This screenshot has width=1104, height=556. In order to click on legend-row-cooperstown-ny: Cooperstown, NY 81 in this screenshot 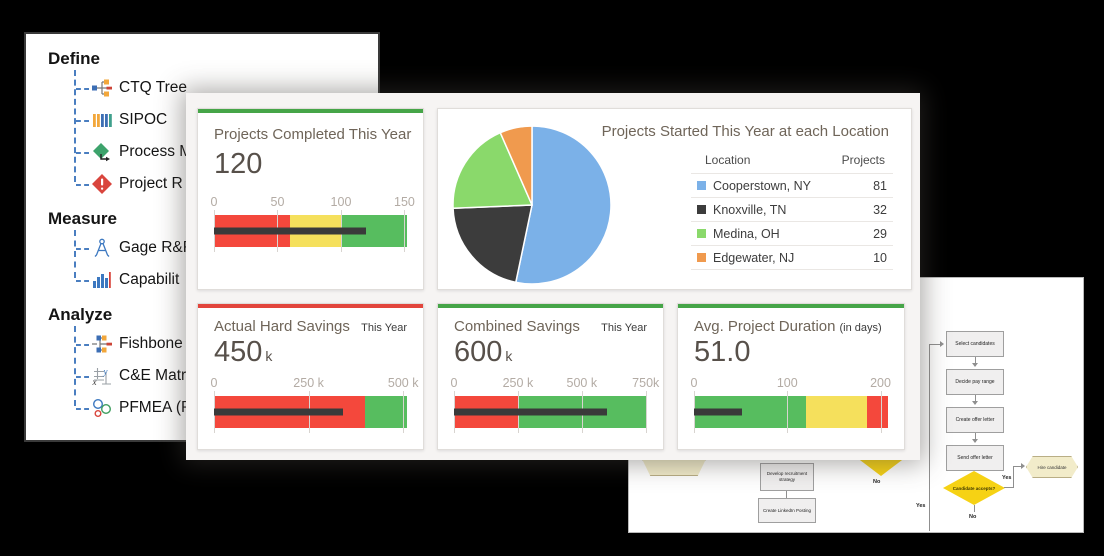, I will do `click(792, 185)`.